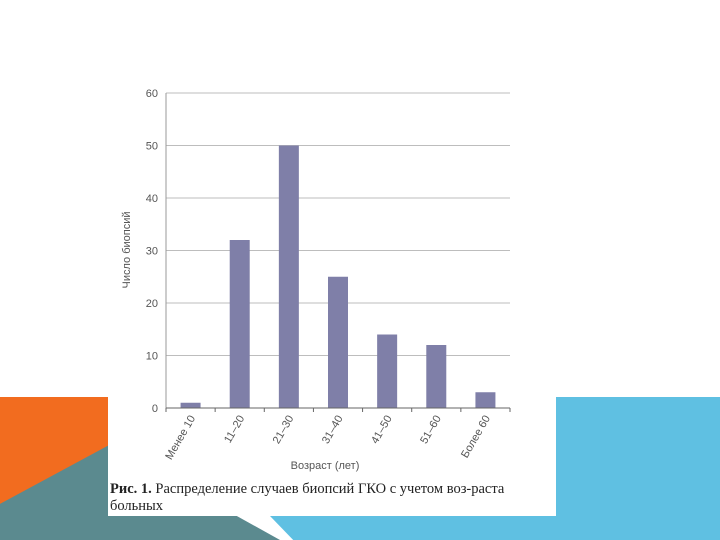 The width and height of the screenshot is (720, 540). Describe the element at coordinates (431, 430) in the screenshot. I see `x-tick-label: 51–60` at that location.